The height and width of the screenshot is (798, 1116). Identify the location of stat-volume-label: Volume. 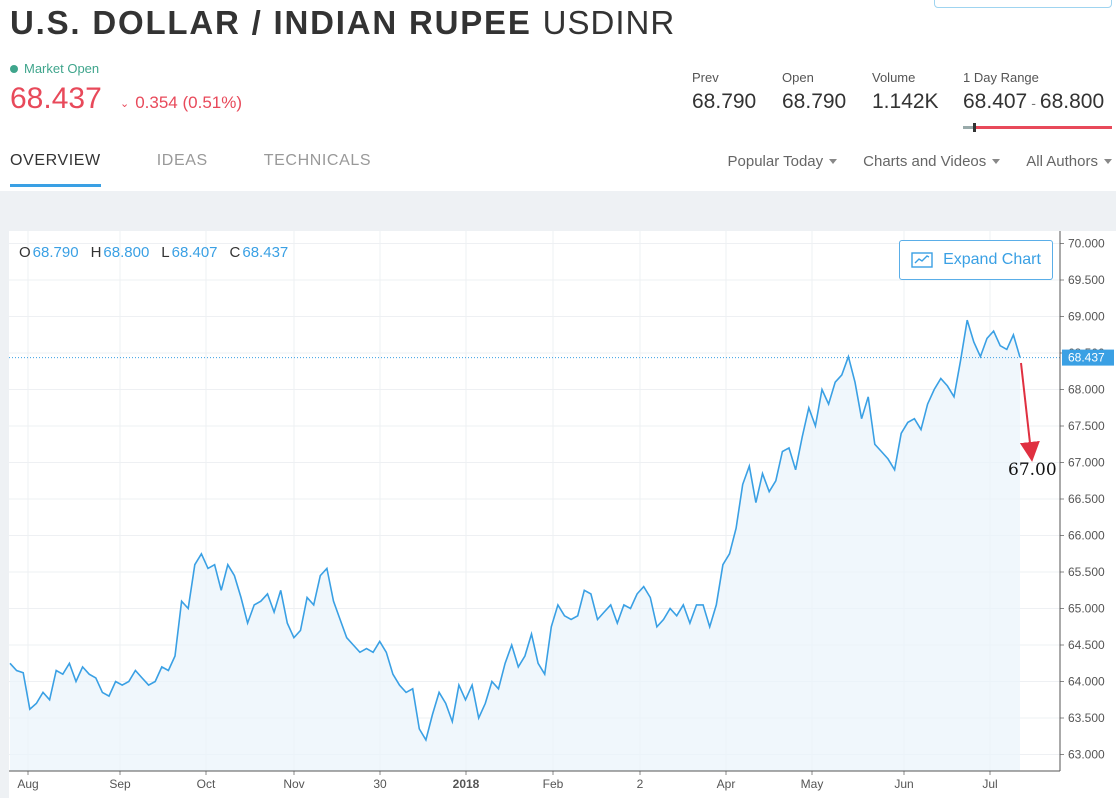
(894, 77).